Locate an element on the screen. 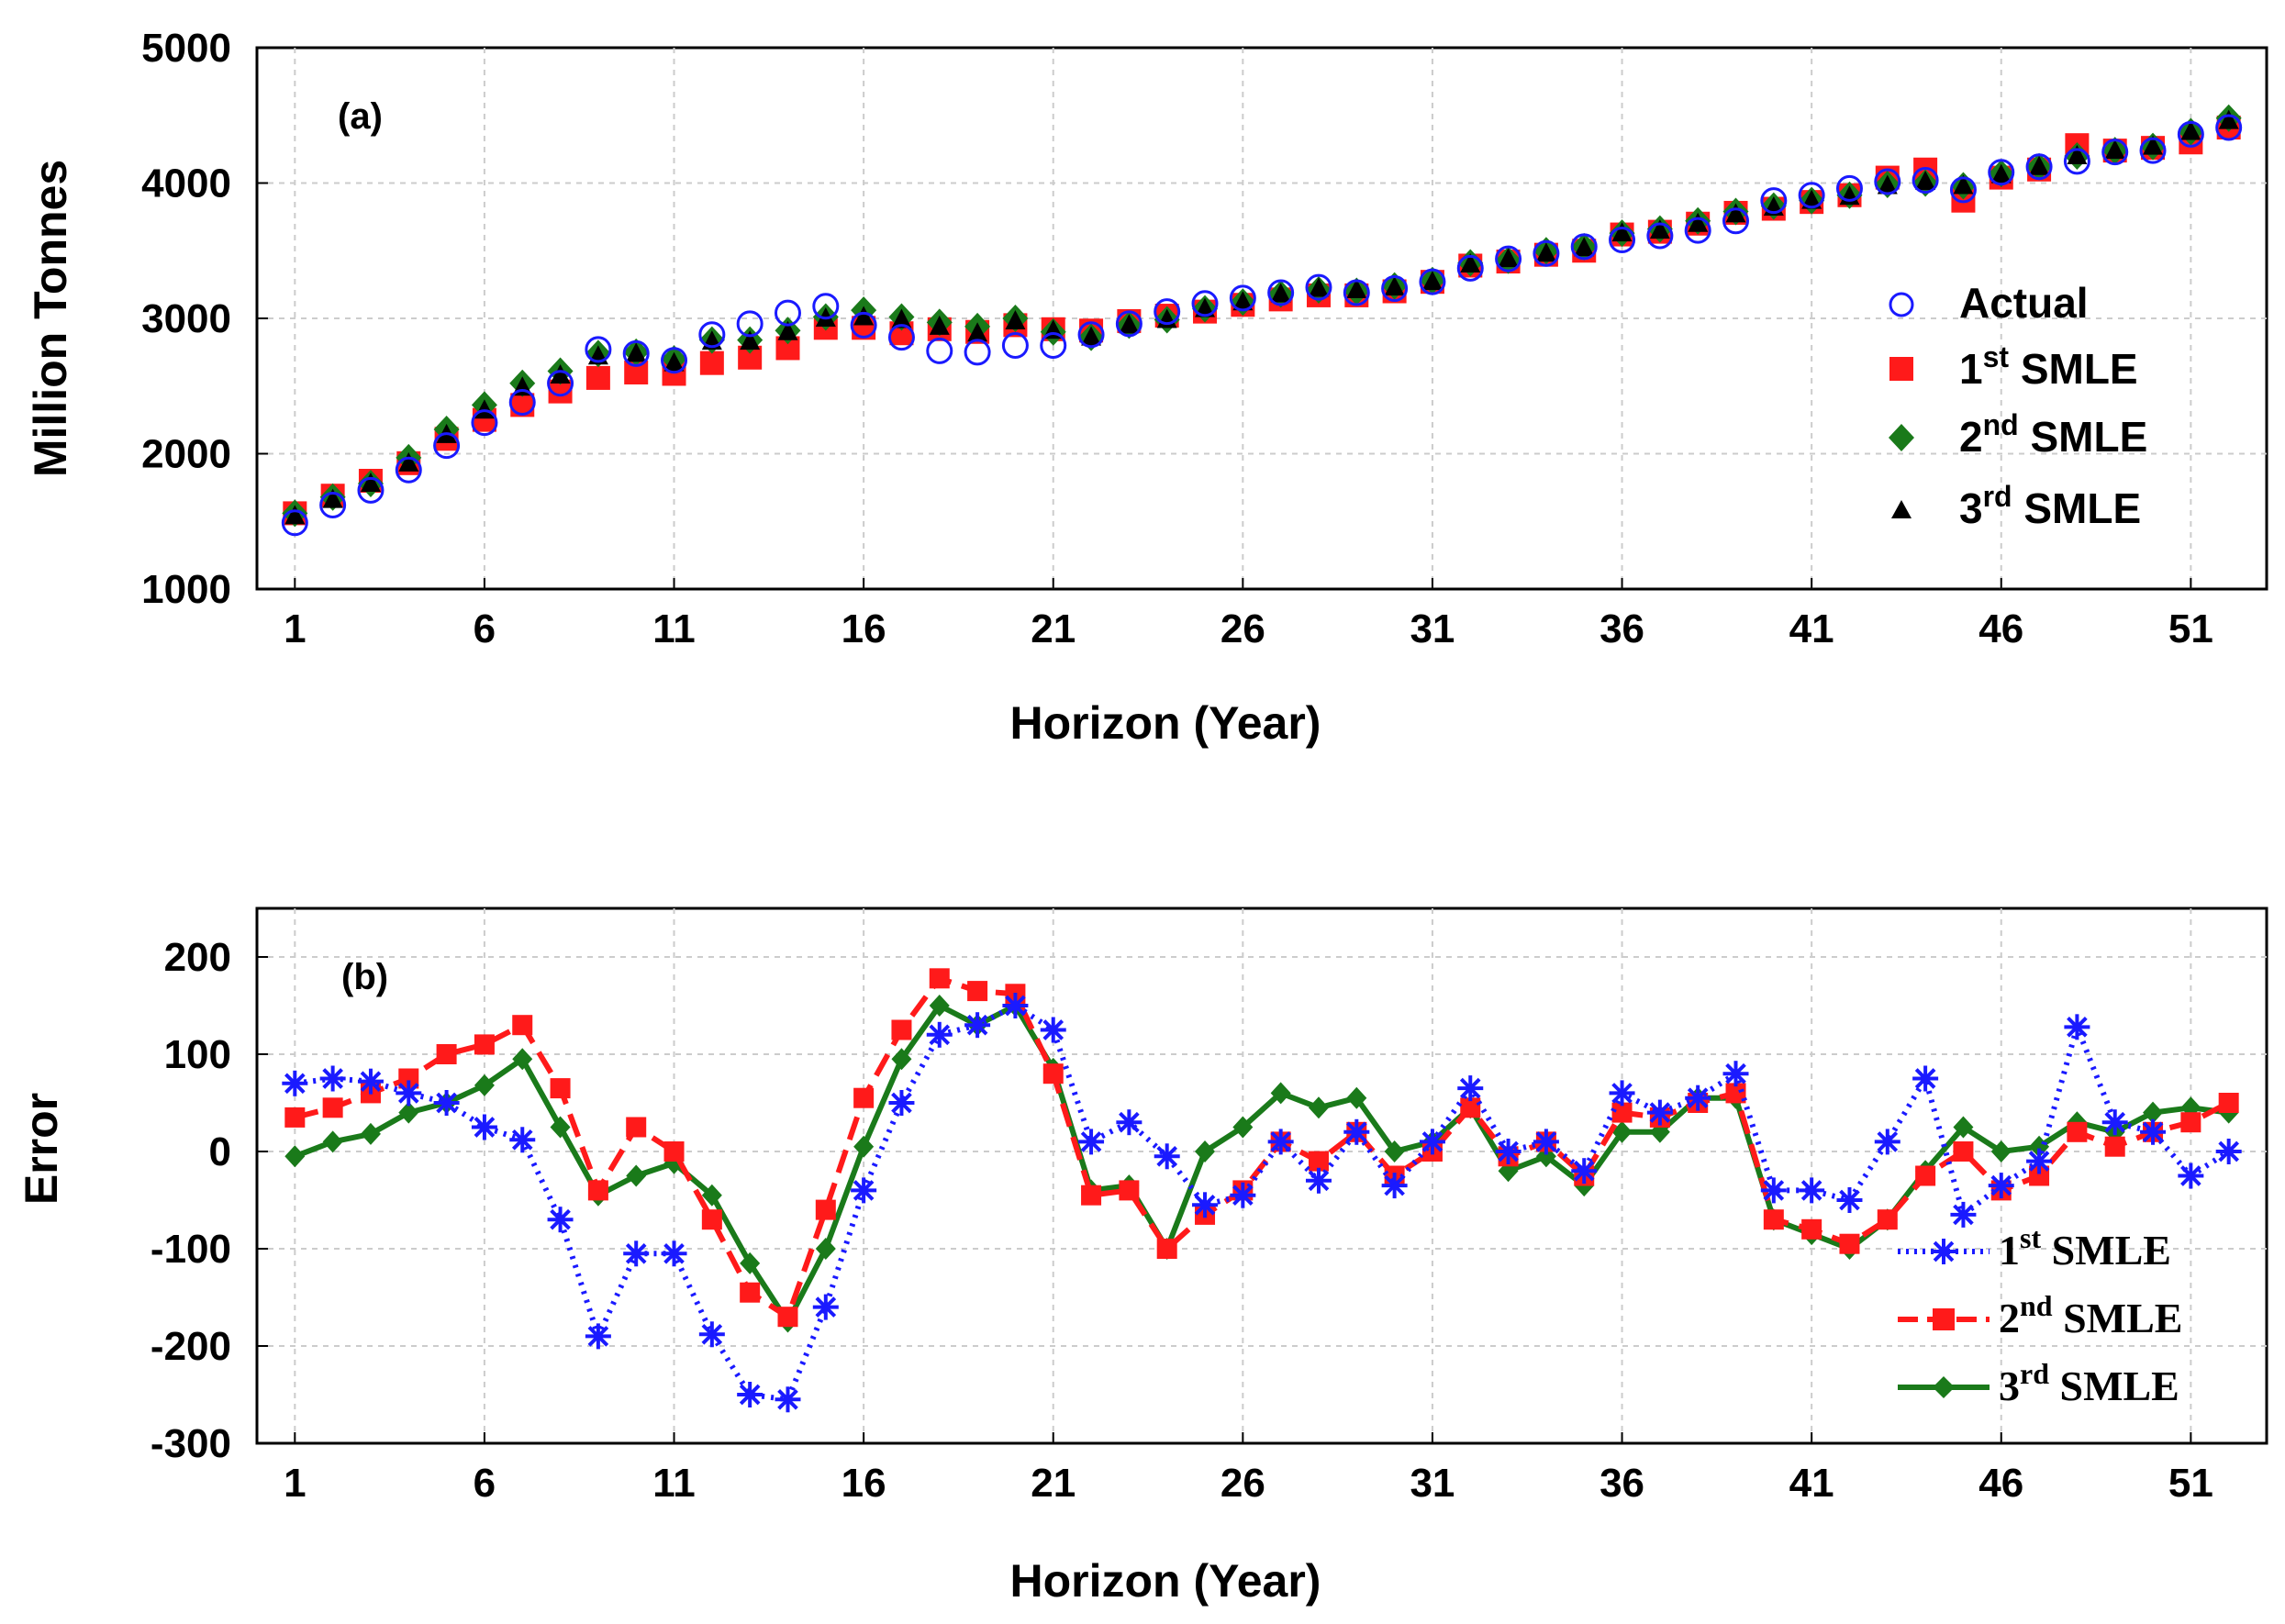 This screenshot has width=2285, height=1624. legend-label-3rd-smle-a: 3rd SMLE is located at coordinates (2050, 506).